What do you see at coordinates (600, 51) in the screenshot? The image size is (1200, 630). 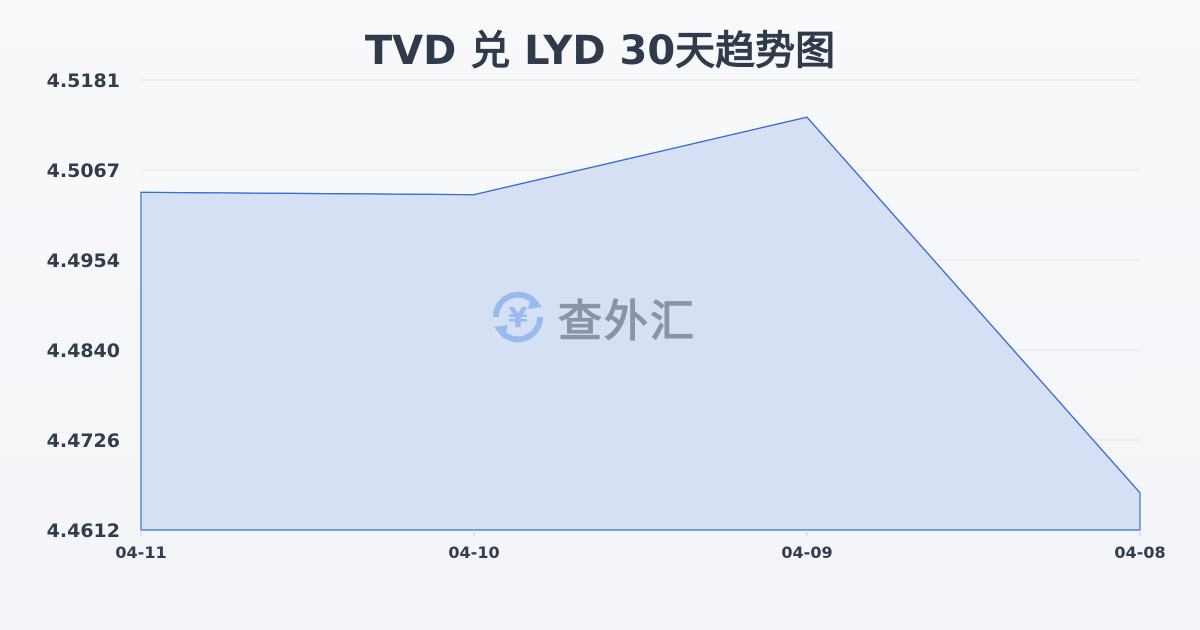 I see `chart-title: TVD 兑 LYD 30天趋势图` at bounding box center [600, 51].